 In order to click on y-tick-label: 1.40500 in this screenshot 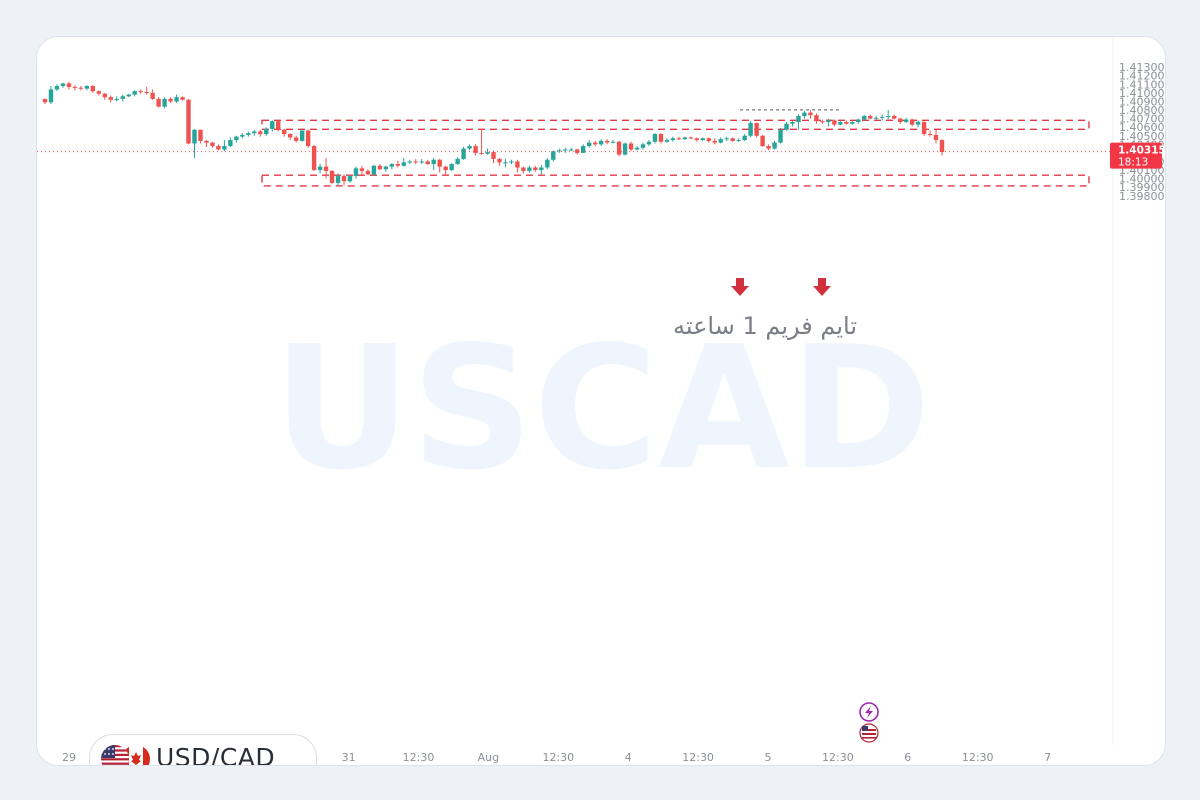, I will do `click(1142, 136)`.